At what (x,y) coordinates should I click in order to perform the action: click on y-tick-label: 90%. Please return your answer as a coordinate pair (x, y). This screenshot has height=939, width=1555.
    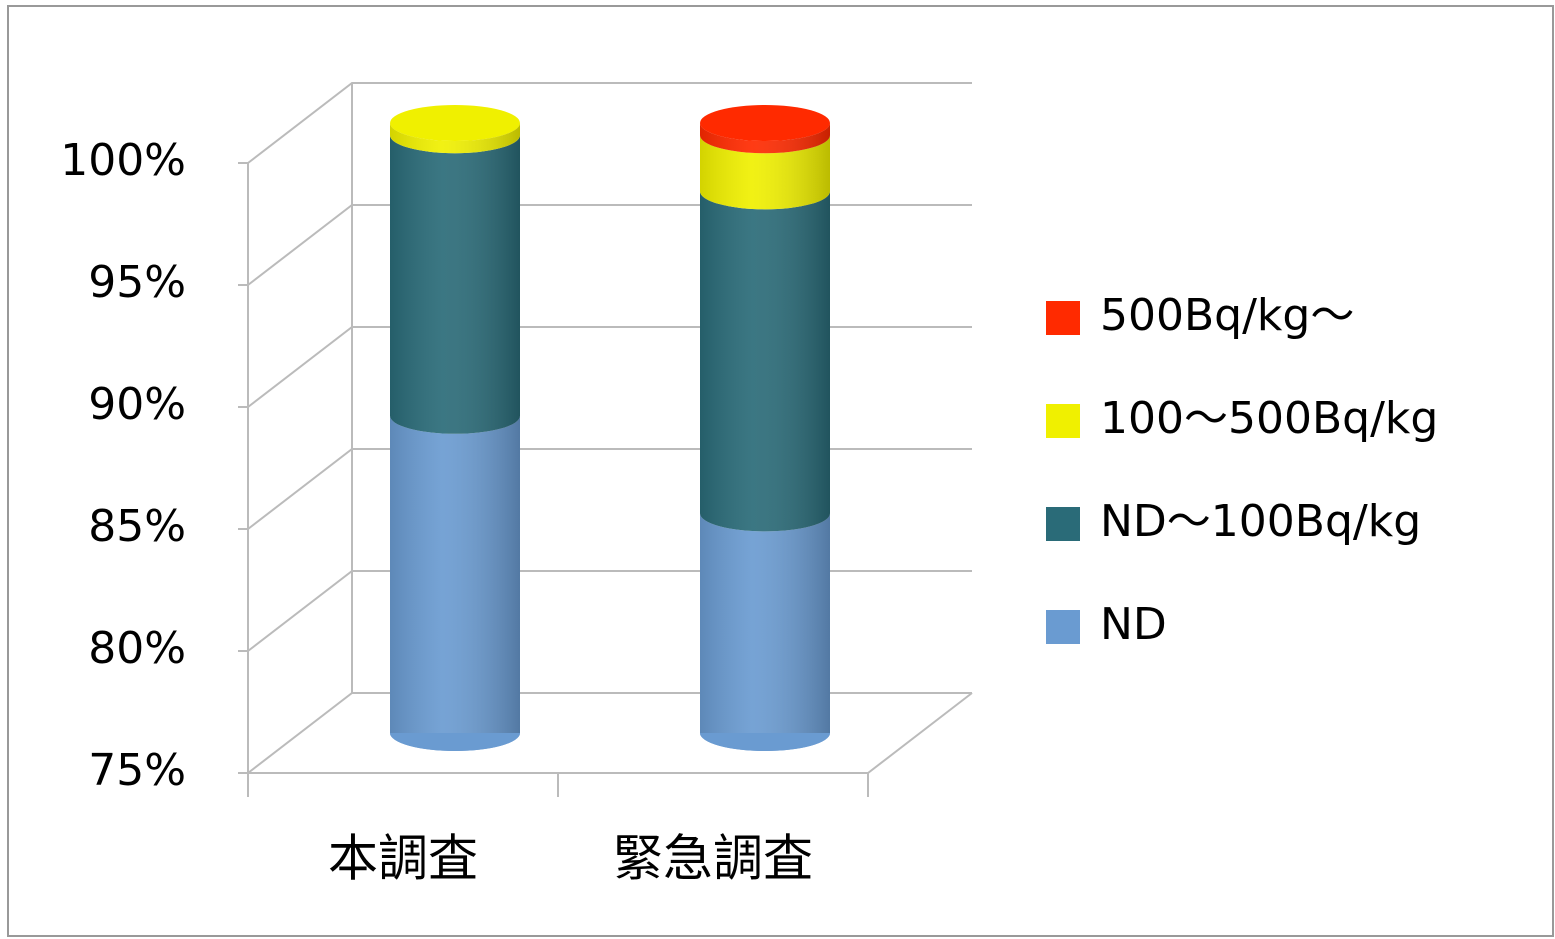
    Looking at the image, I should click on (137, 404).